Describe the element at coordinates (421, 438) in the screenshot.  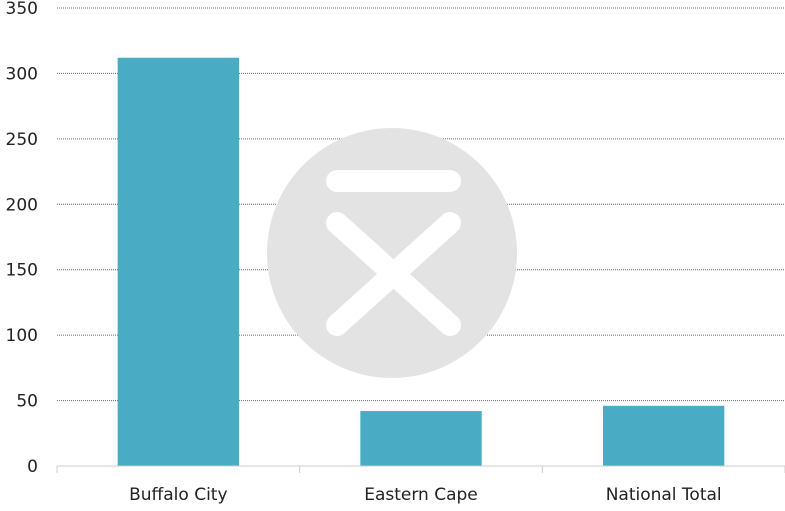
I see `bar-eastern-cape` at that location.